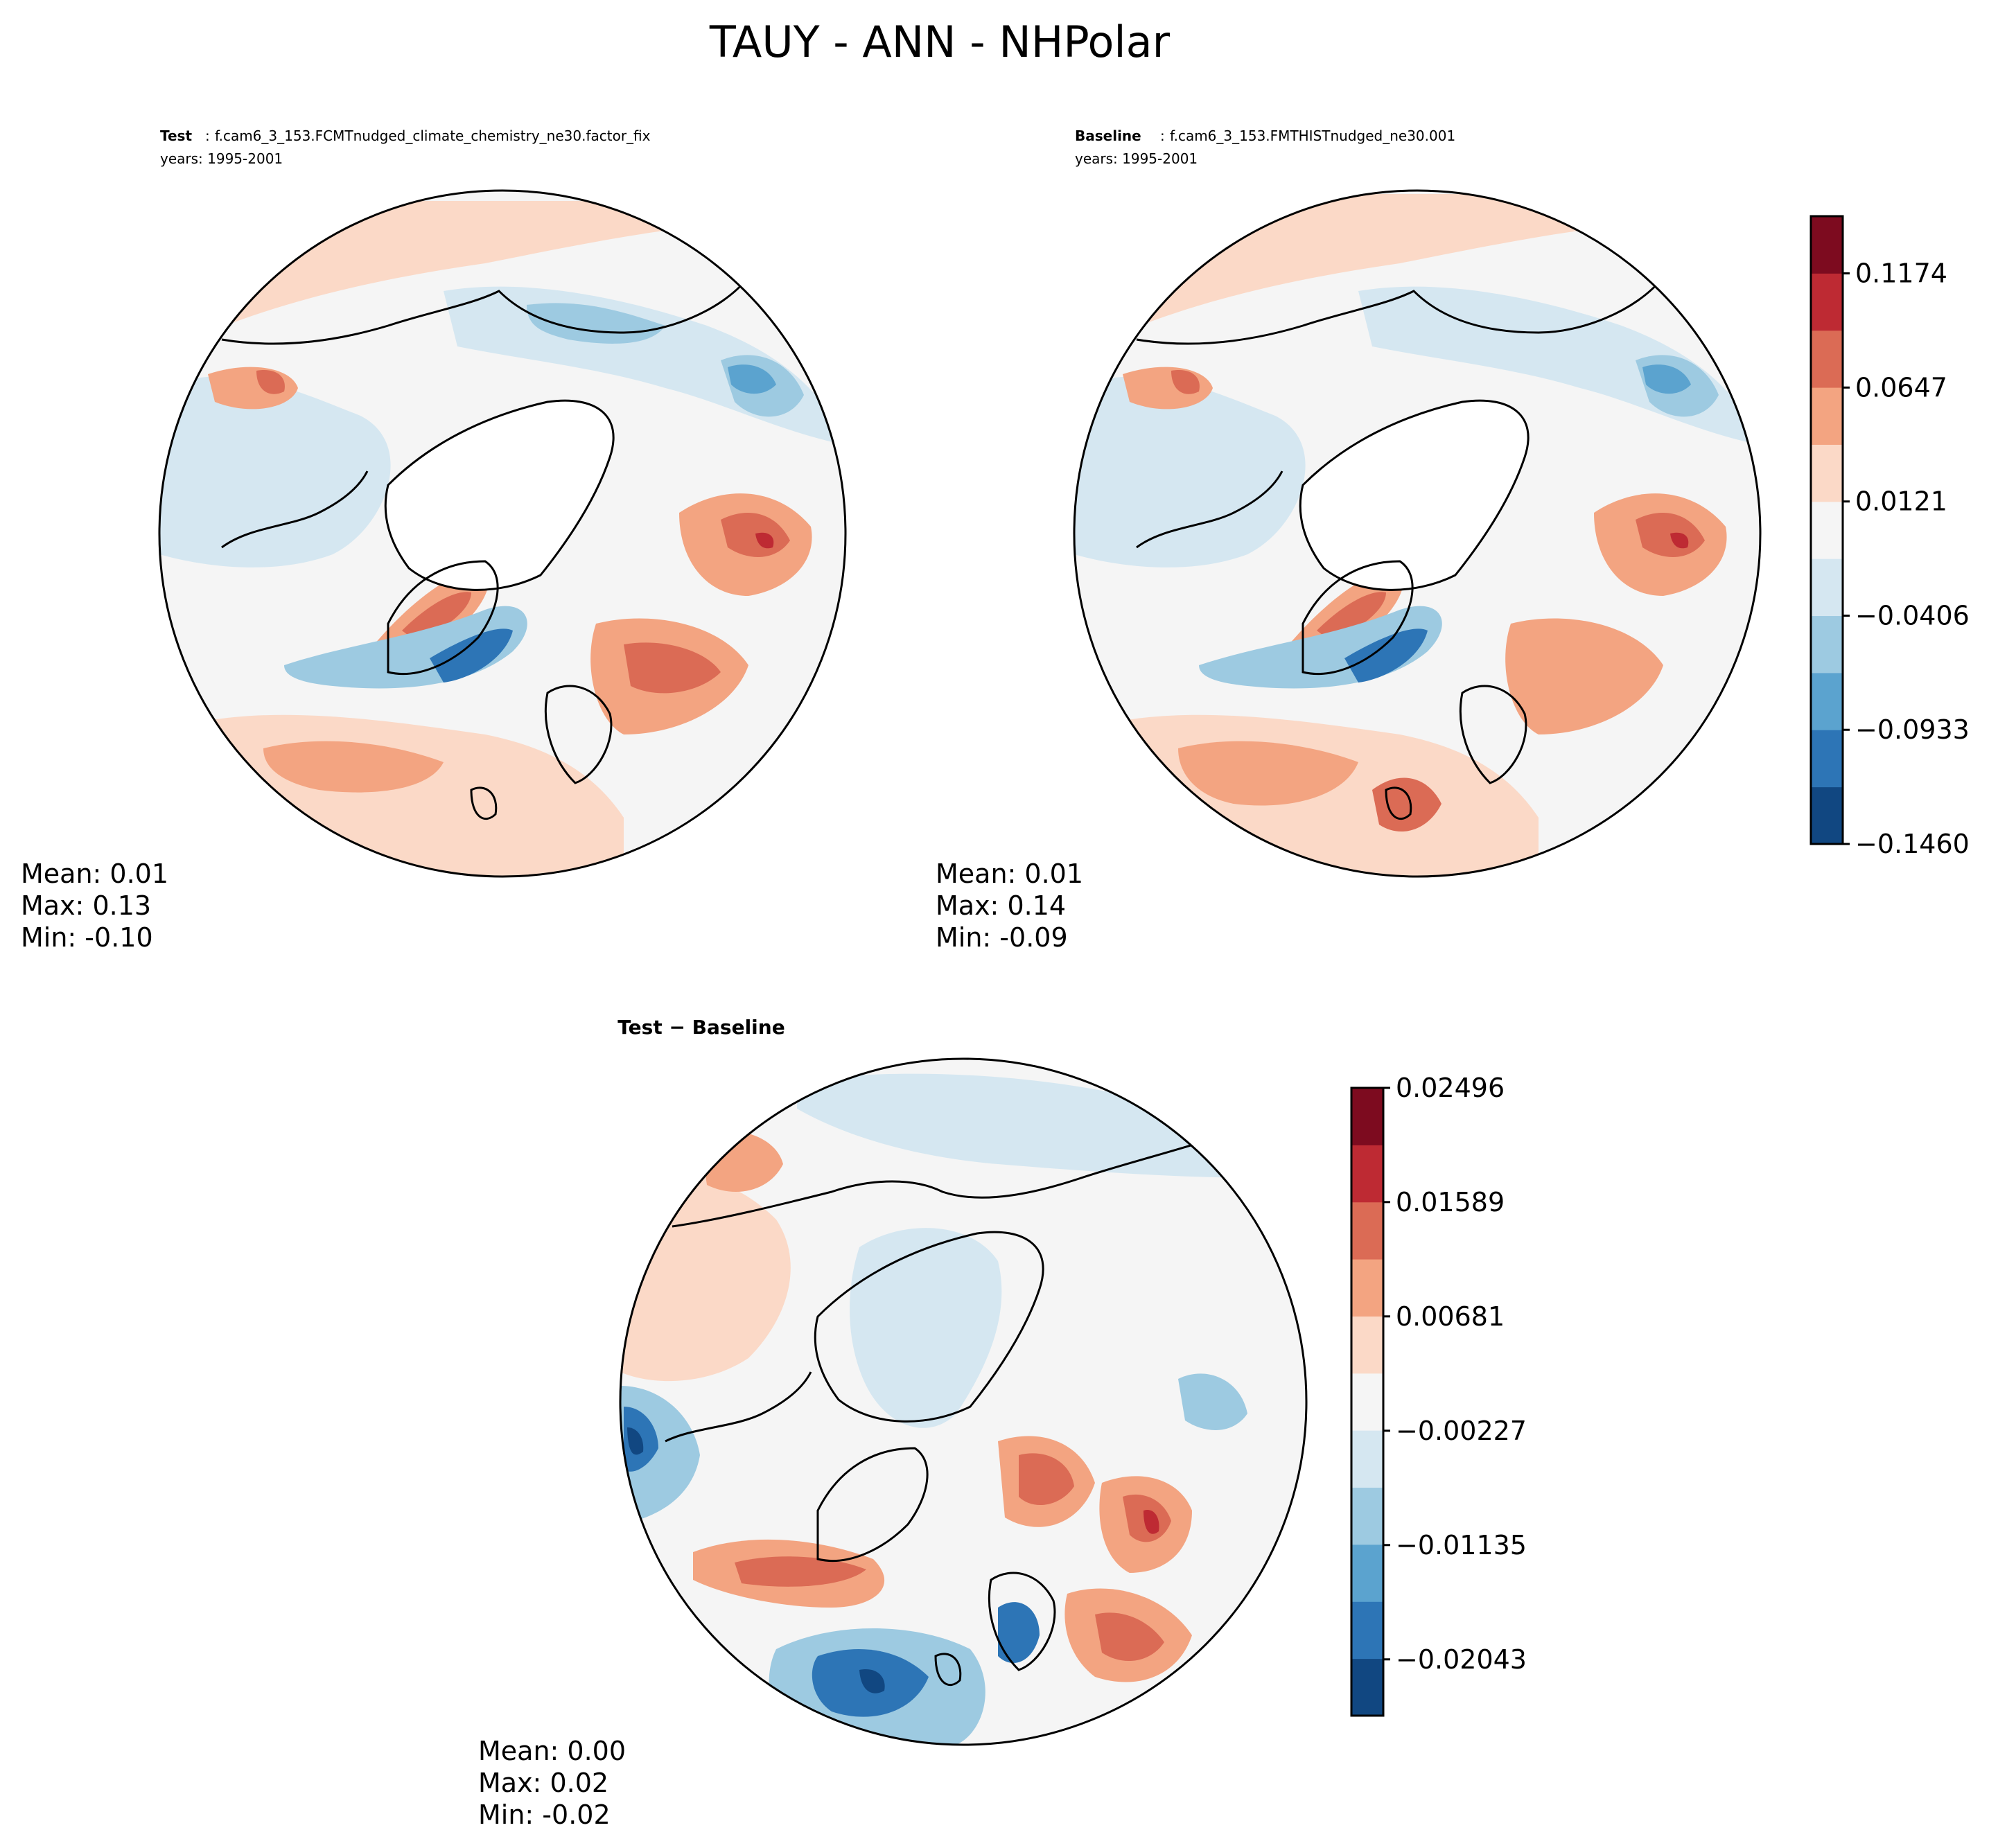 Image resolution: width=2007 pixels, height=1848 pixels. What do you see at coordinates (1901, 387) in the screenshot?
I see `colorbar-main-tick-label: 0.0647` at bounding box center [1901, 387].